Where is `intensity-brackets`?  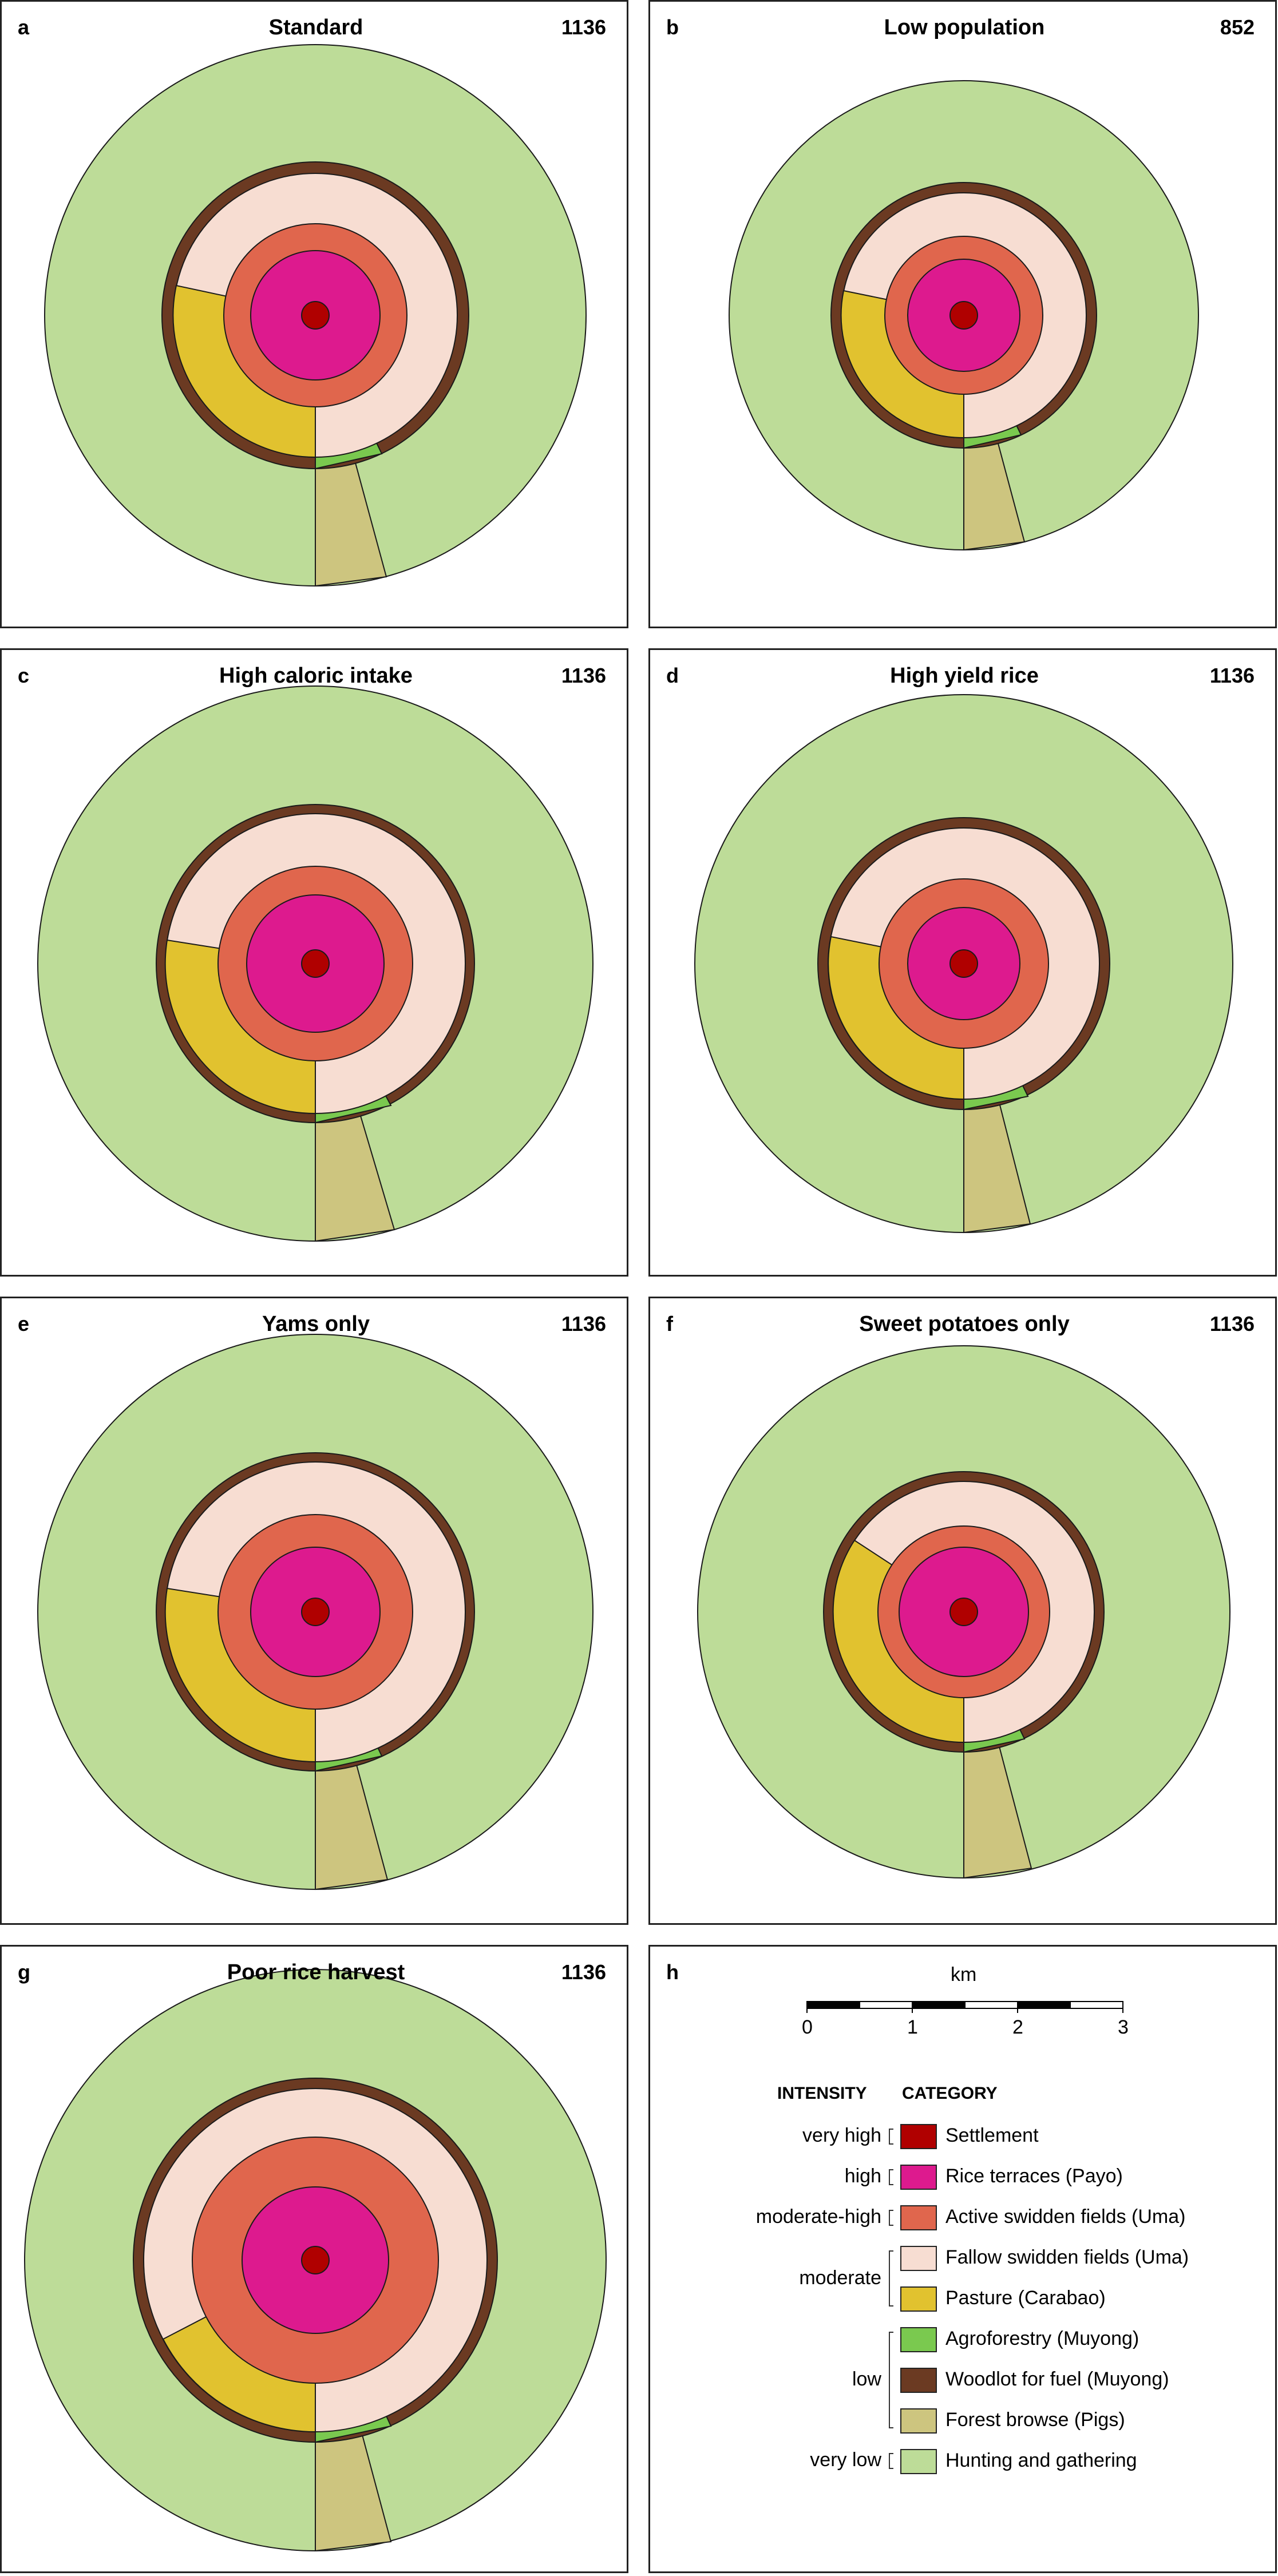
intensity-brackets is located at coordinates (891, 2299).